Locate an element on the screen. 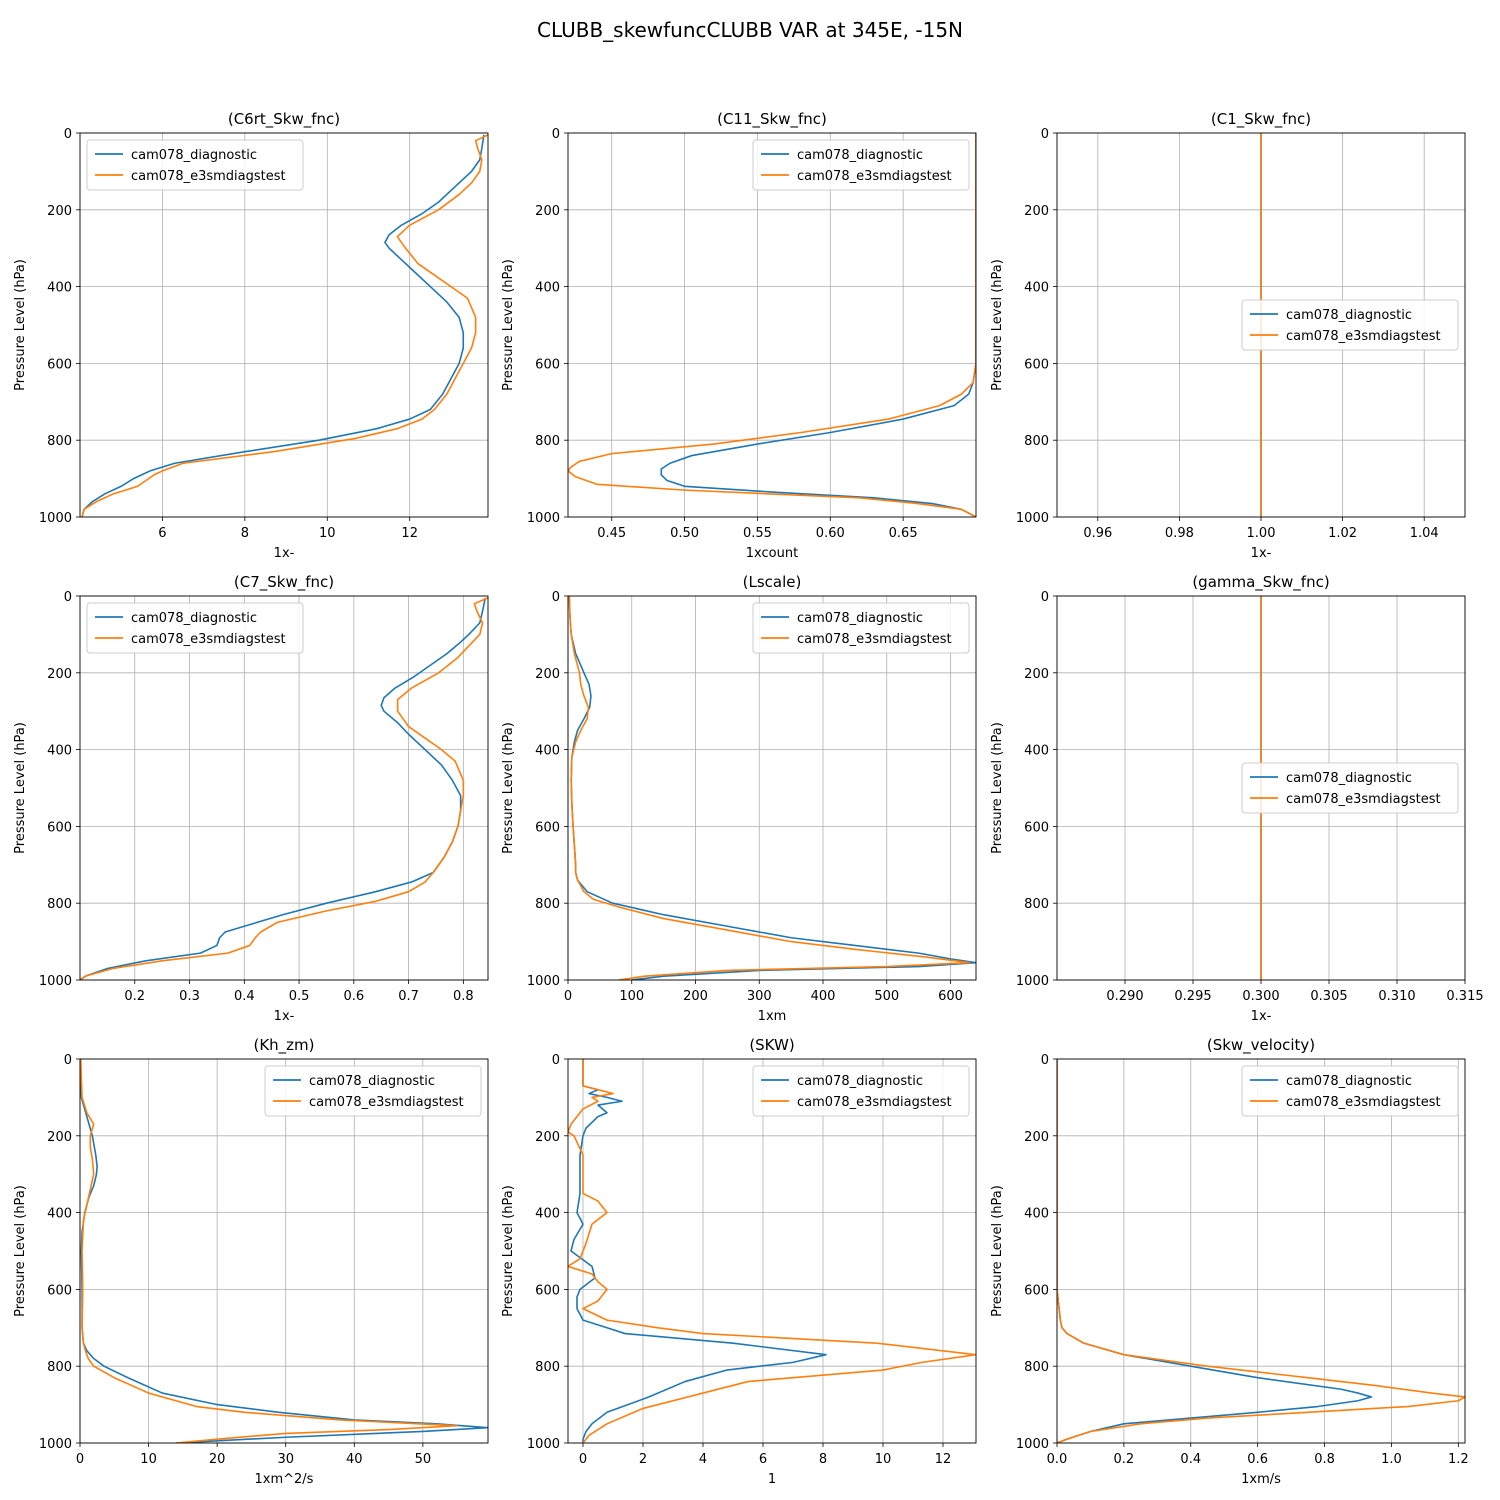 Image resolution: width=1500 pixels, height=1500 pixels. x-tick-label: 0.45 is located at coordinates (611, 533).